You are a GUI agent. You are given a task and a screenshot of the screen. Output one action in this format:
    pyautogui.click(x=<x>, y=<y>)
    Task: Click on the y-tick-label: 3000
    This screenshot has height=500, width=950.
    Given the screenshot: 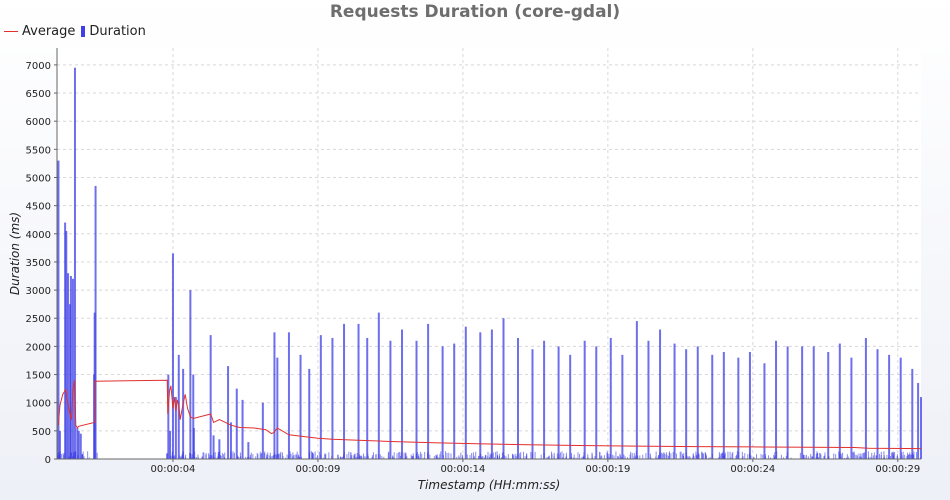 What is the action you would take?
    pyautogui.click(x=38, y=291)
    